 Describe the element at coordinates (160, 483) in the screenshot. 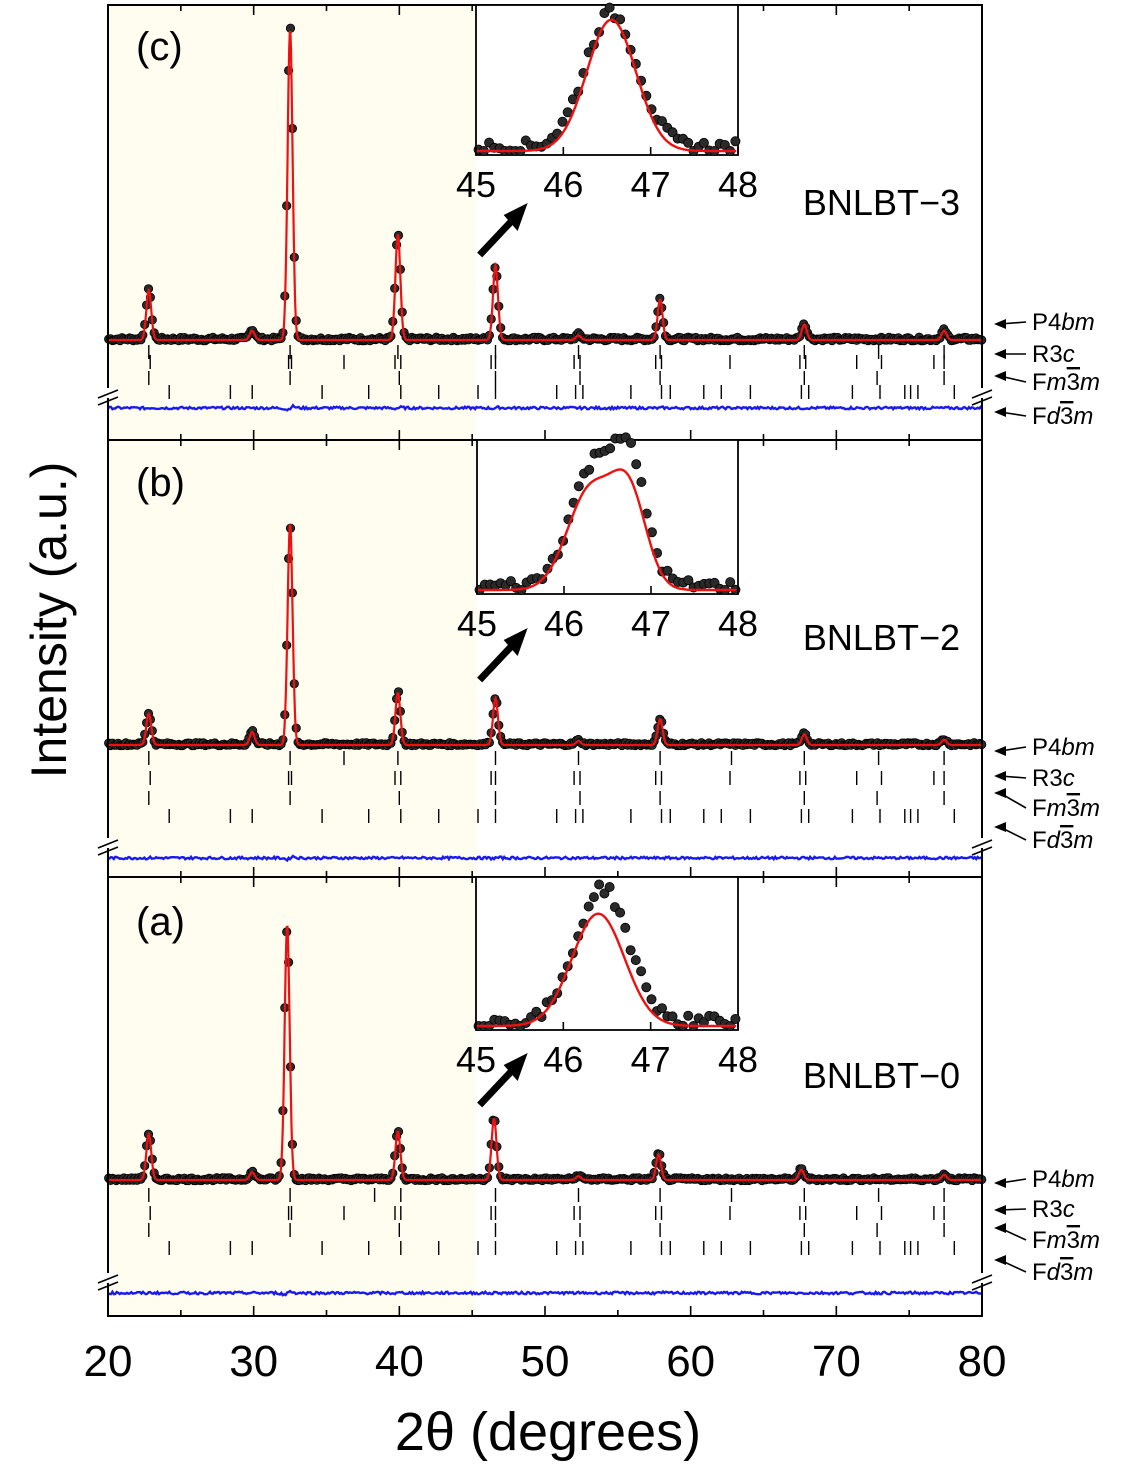

I see `panel-tag: (b)` at that location.